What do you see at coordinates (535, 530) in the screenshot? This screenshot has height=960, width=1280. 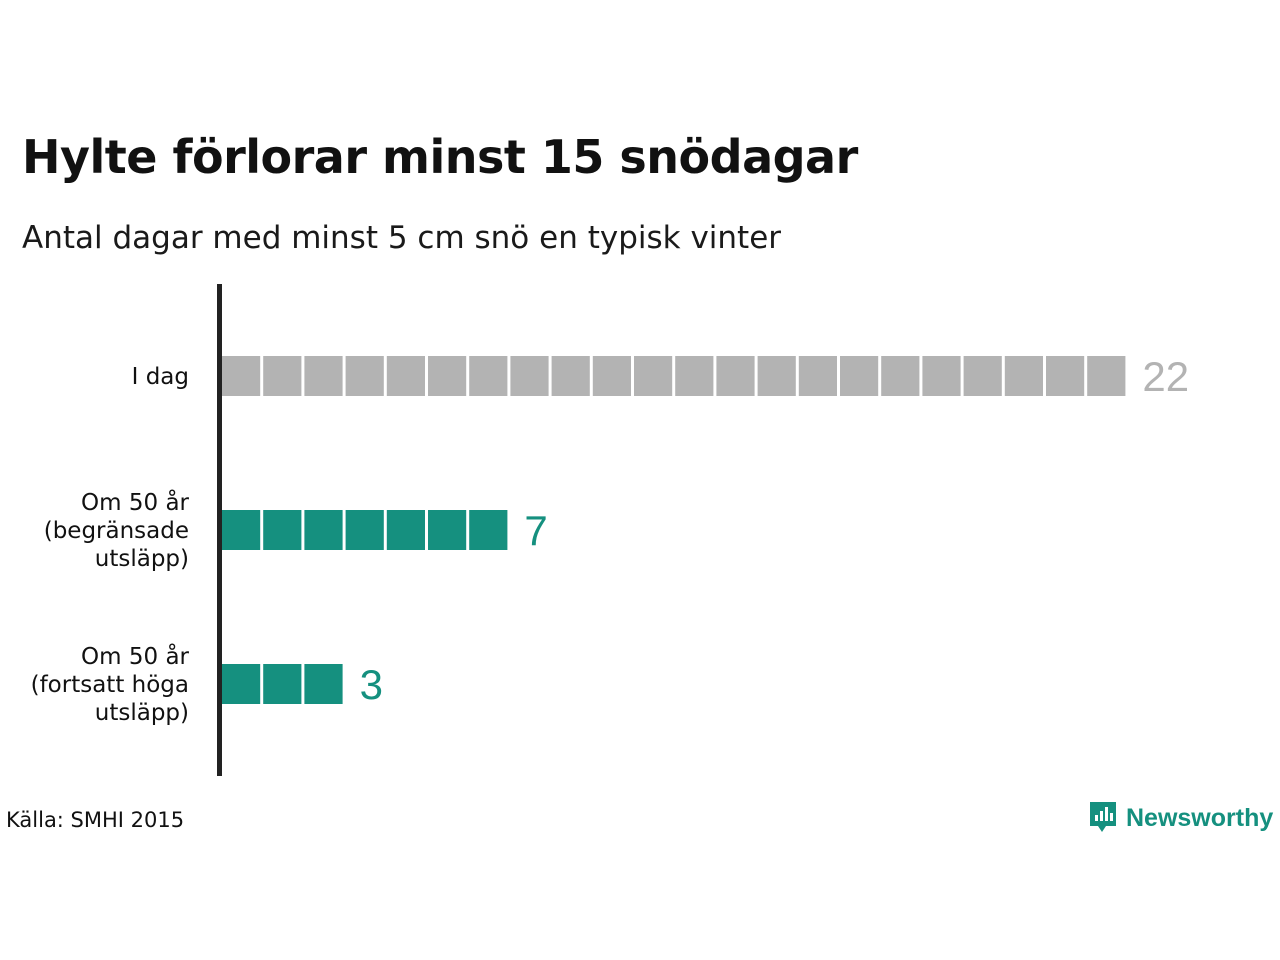 I see `value-label-limited-emissions: 7` at bounding box center [535, 530].